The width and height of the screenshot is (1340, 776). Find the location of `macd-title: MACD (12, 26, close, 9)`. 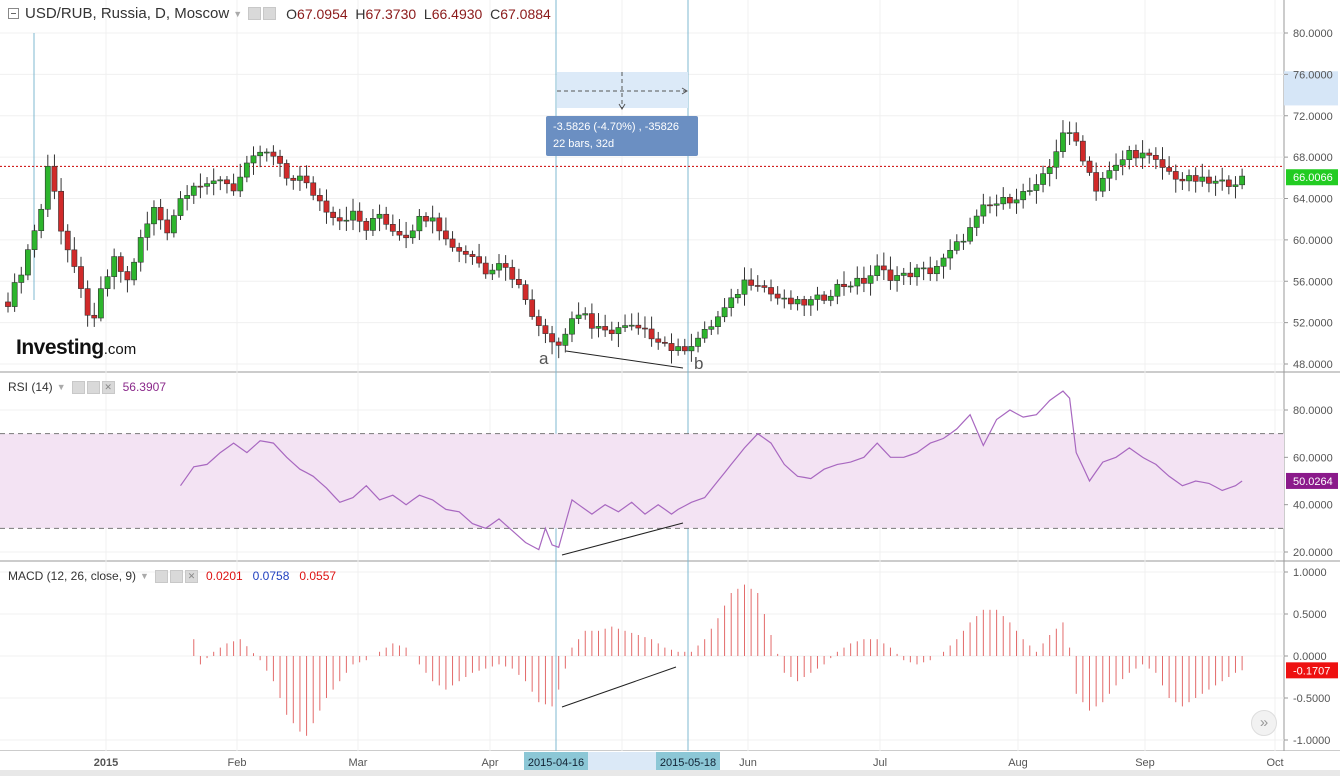

macd-title: MACD (12, 26, close, 9) is located at coordinates (72, 576).